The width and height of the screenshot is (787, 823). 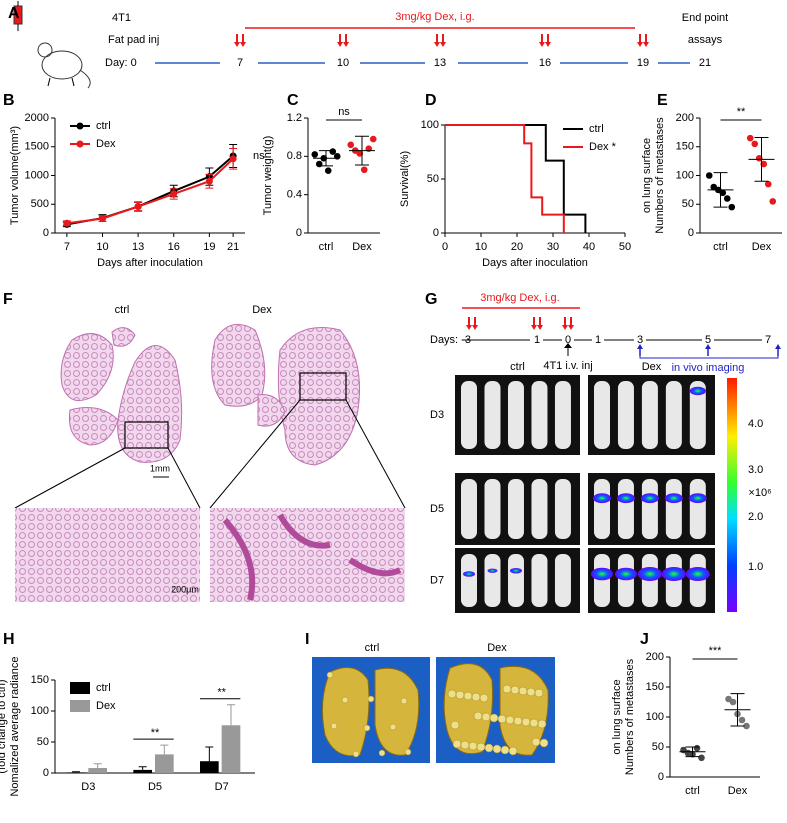 I want to click on panel-label: D, so click(x=431, y=100).